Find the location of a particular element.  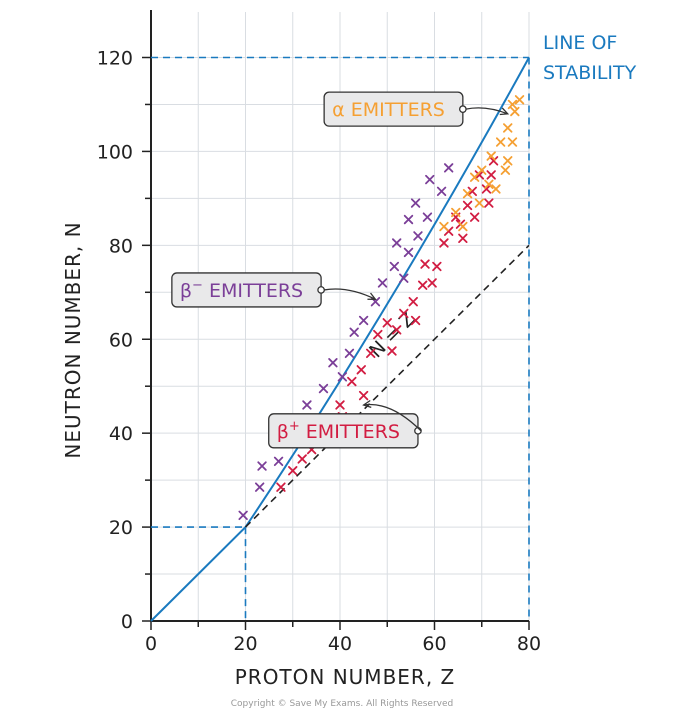

x-tick-label: 60 is located at coordinates (434, 644).